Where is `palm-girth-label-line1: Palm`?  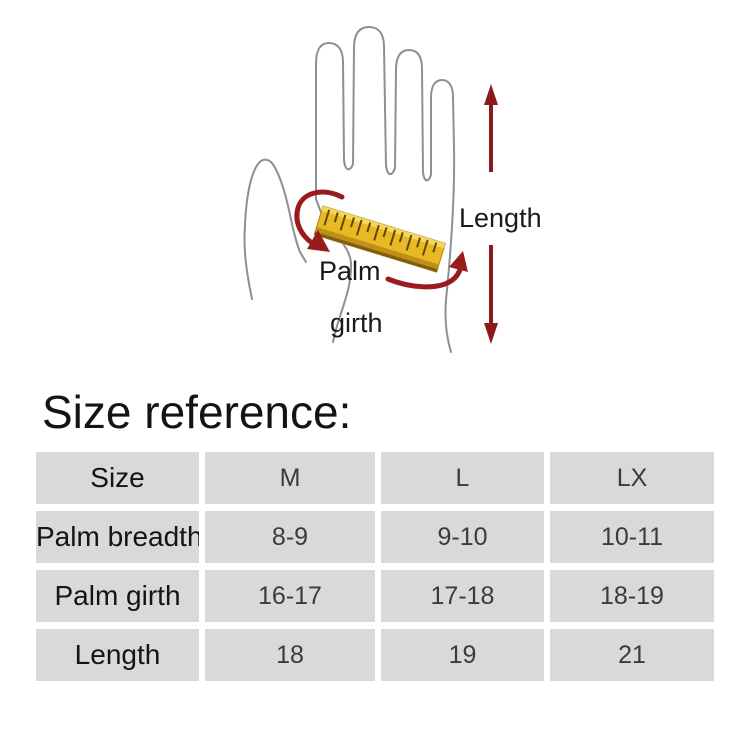
palm-girth-label-line1: Palm is located at coordinates (350, 271).